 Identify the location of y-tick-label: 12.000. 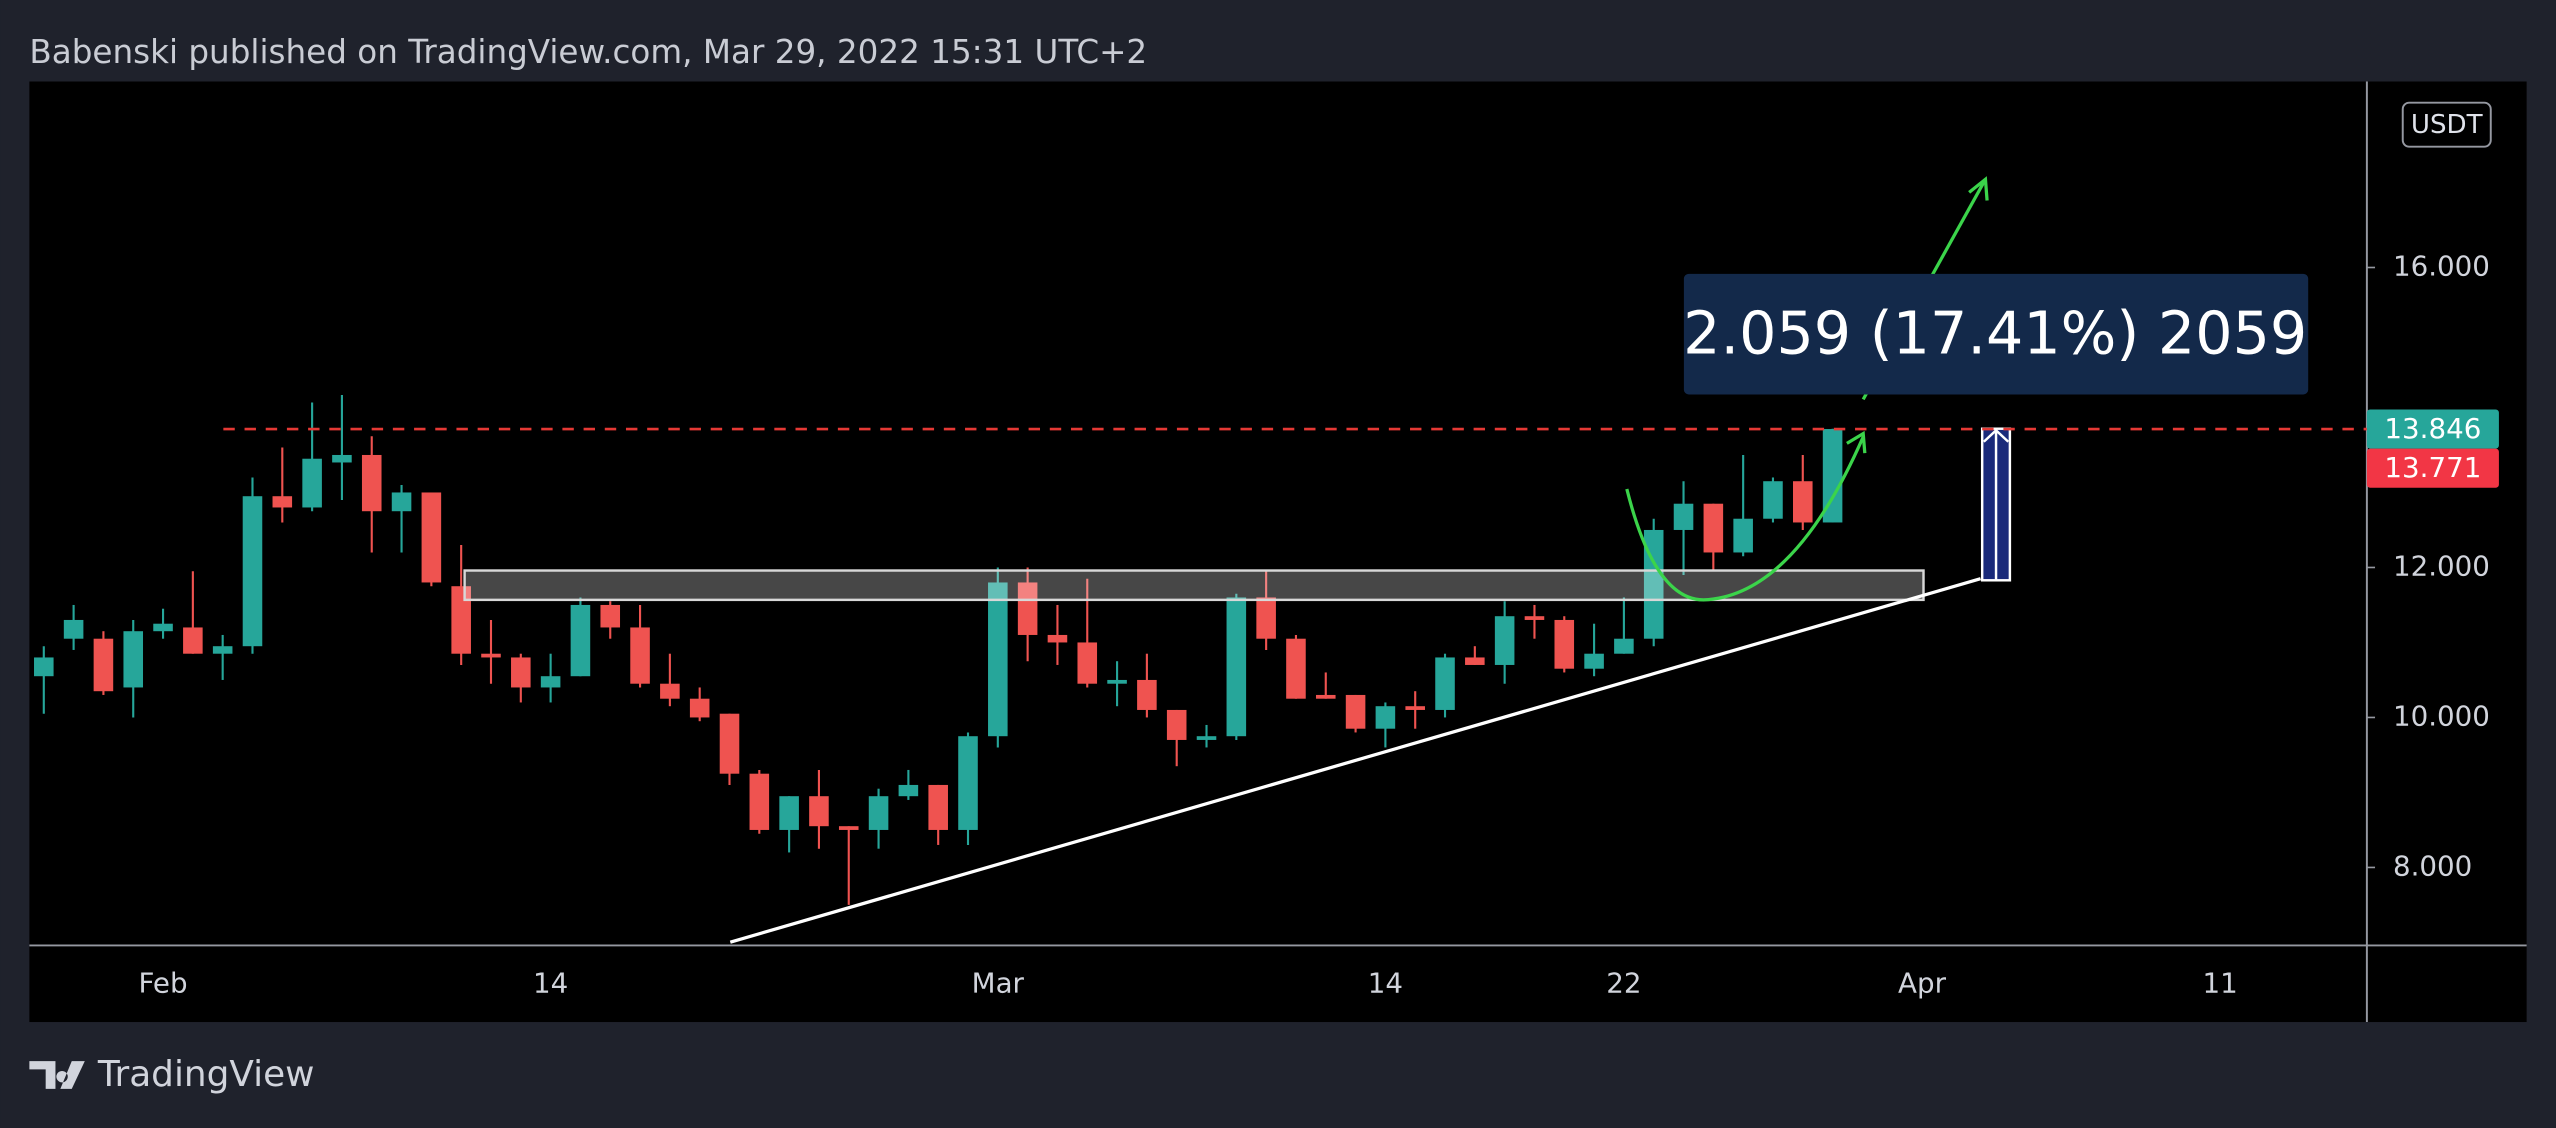
(2441, 565).